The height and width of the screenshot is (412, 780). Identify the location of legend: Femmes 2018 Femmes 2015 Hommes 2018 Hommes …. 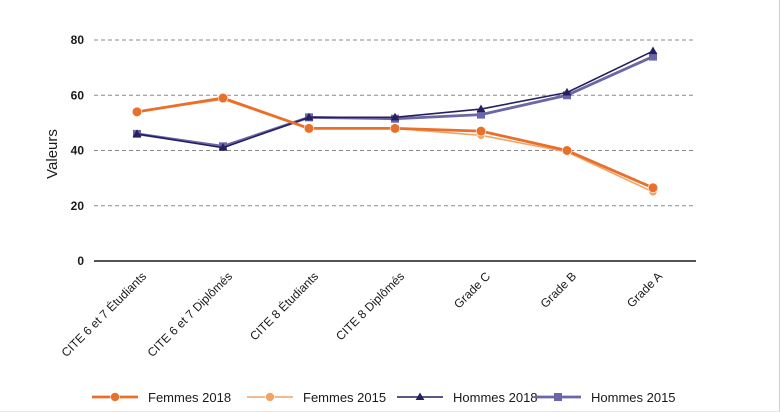
(384, 397).